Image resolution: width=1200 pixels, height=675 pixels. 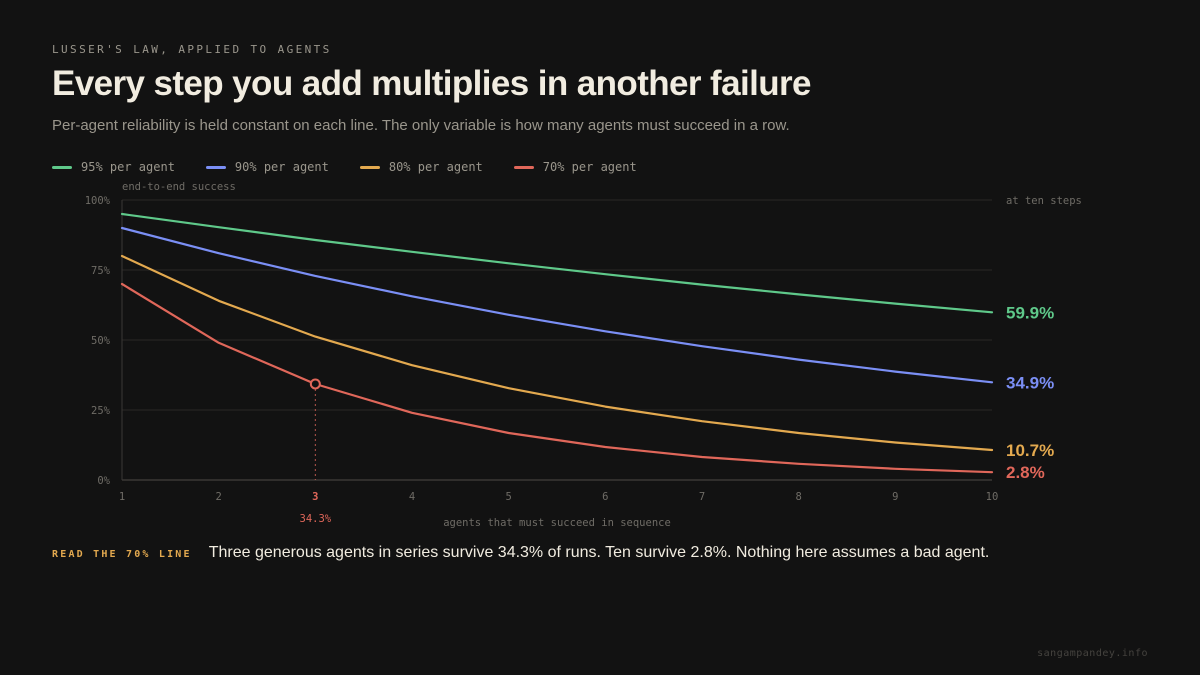 What do you see at coordinates (435, 167) in the screenshot?
I see `legend-label-80: 80% per agent` at bounding box center [435, 167].